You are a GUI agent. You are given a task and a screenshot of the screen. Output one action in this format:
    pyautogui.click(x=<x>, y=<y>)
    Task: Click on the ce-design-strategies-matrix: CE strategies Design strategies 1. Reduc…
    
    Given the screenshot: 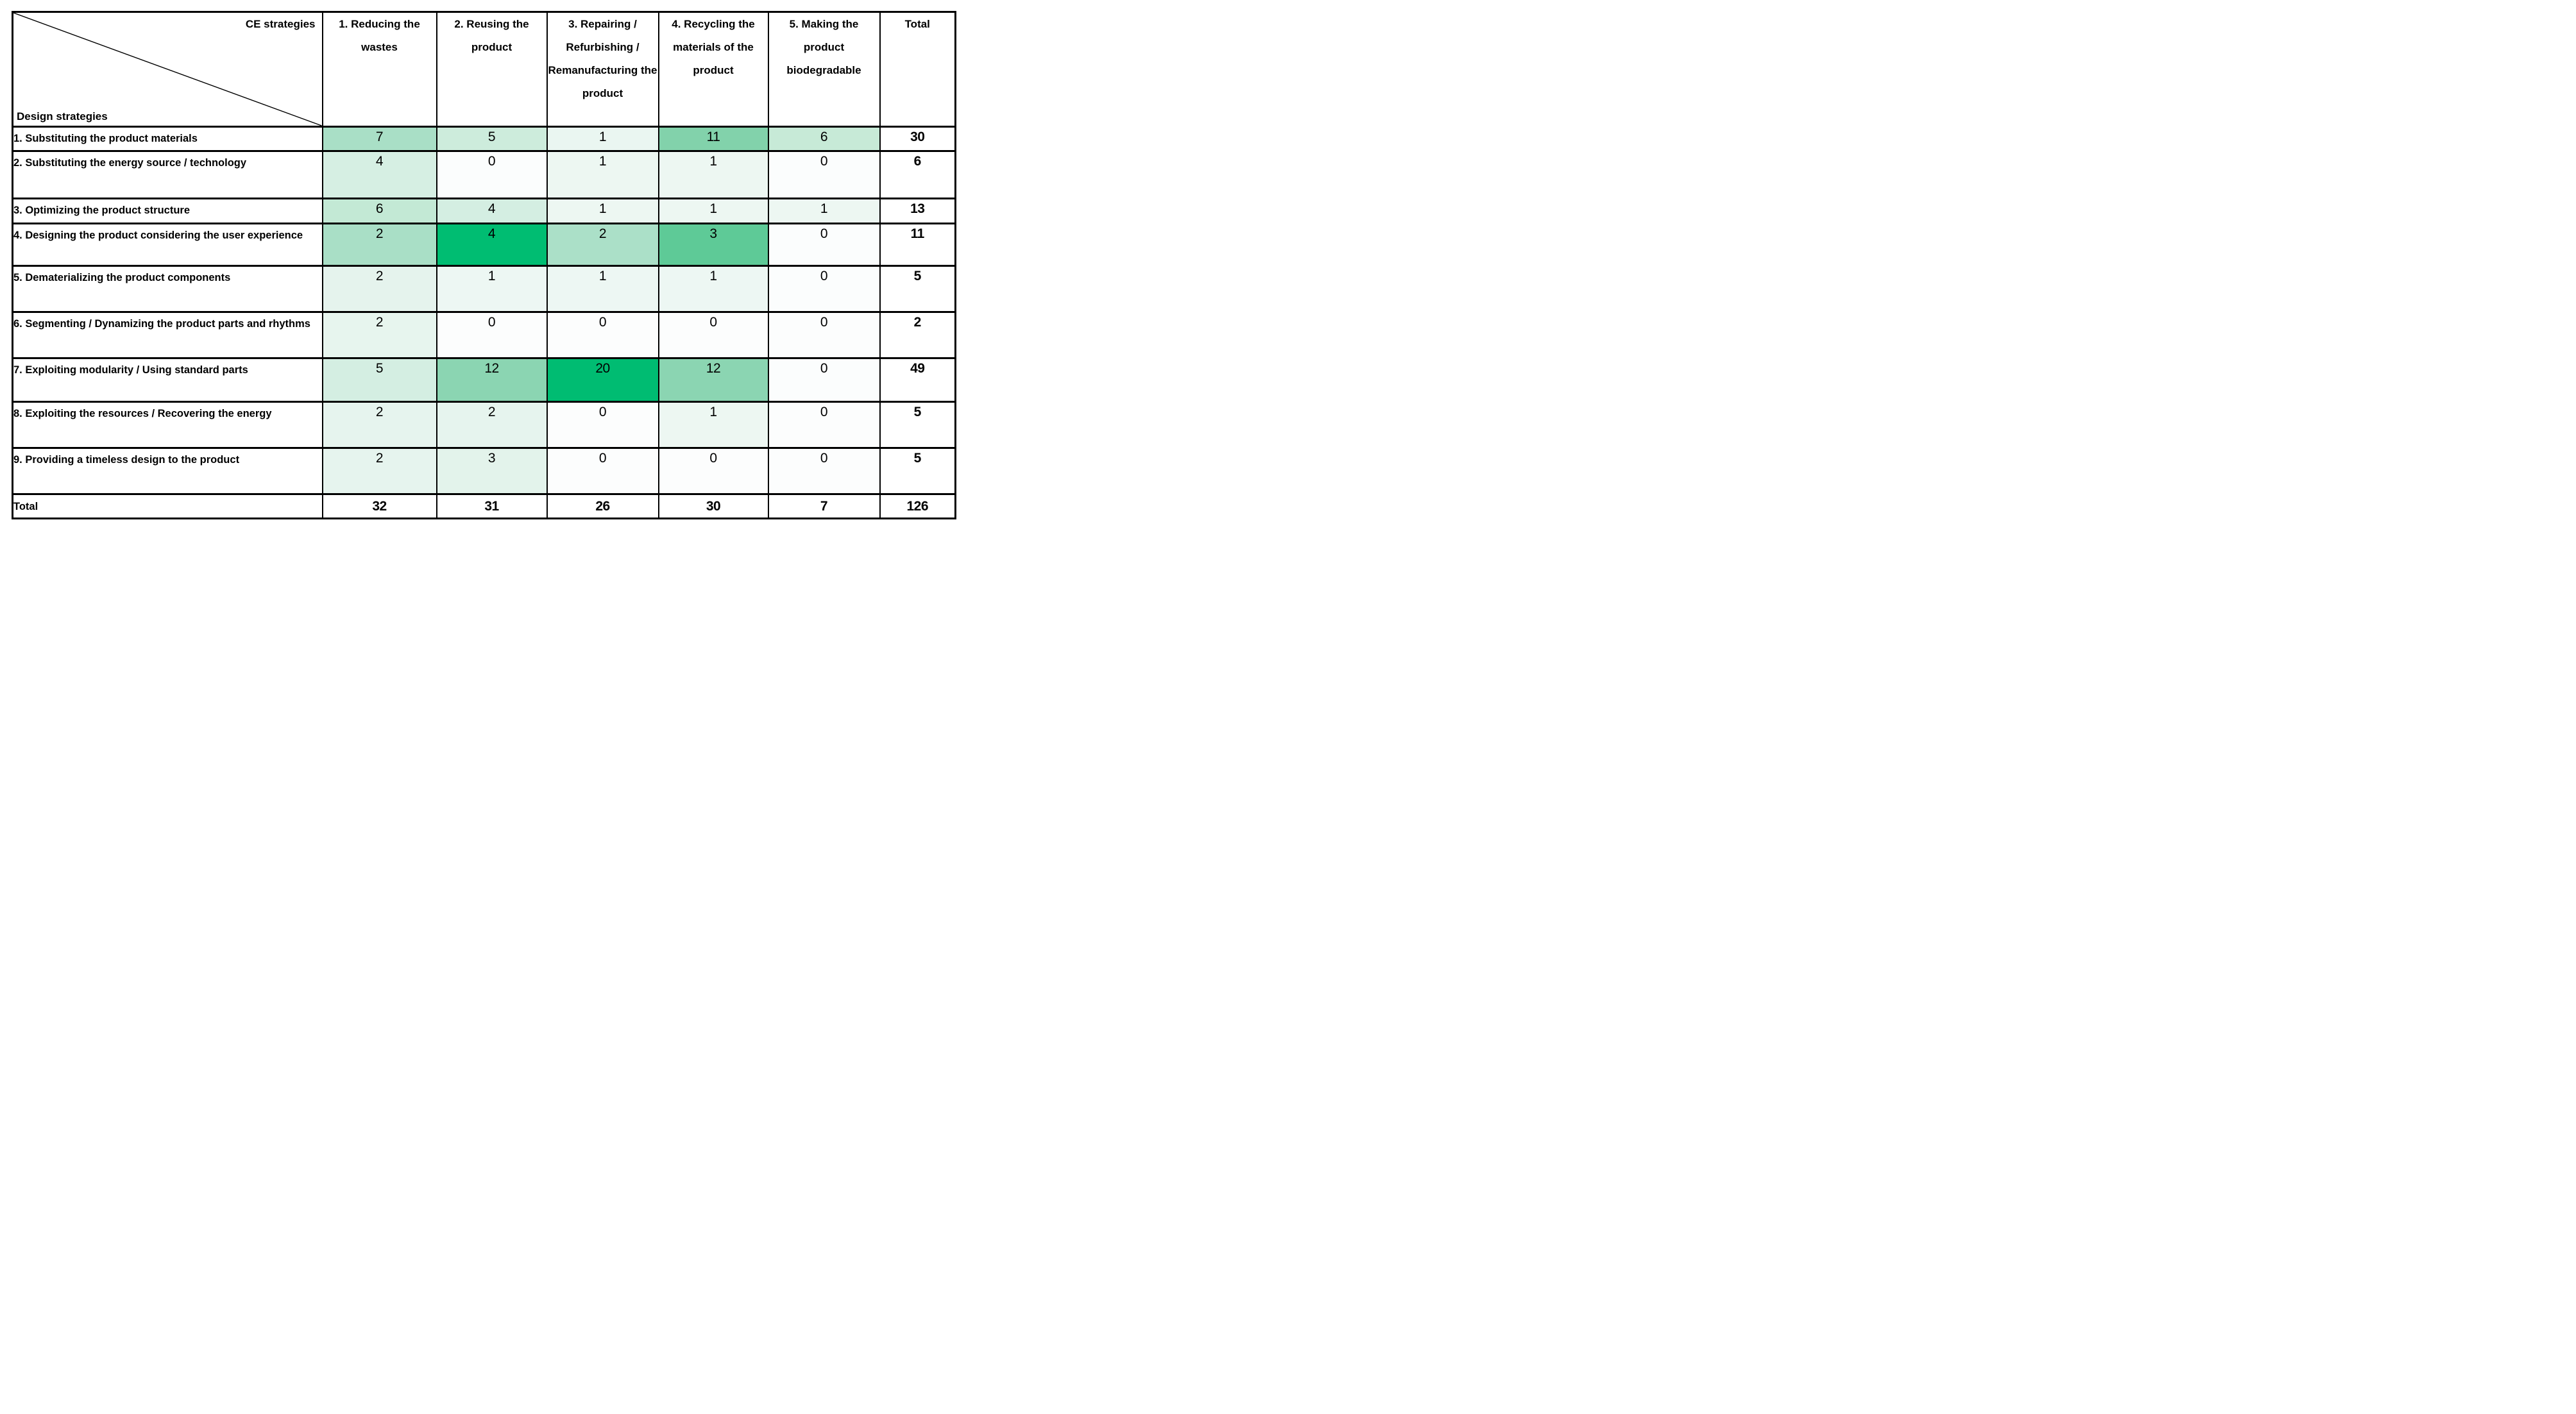 What is the action you would take?
    pyautogui.click(x=484, y=265)
    